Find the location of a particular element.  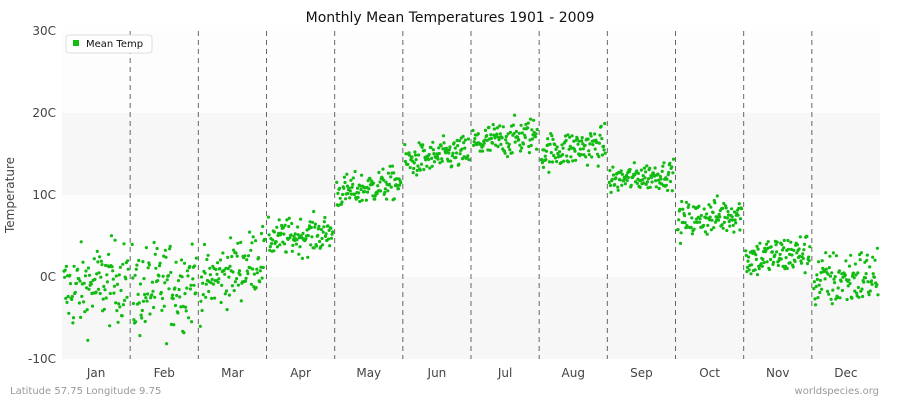

legend-box is located at coordinates (109, 44).